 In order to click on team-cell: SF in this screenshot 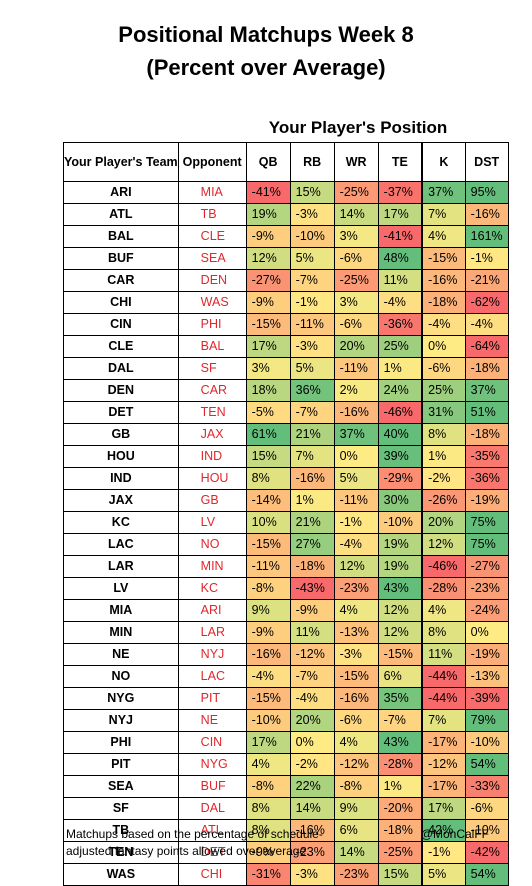, I will do `click(121, 808)`.